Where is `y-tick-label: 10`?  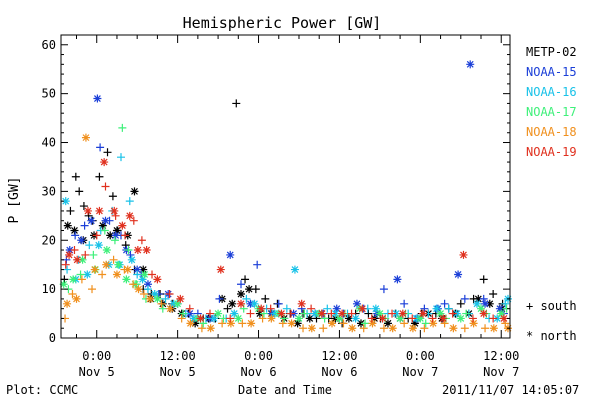 y-tick-label: 10 is located at coordinates (49, 289).